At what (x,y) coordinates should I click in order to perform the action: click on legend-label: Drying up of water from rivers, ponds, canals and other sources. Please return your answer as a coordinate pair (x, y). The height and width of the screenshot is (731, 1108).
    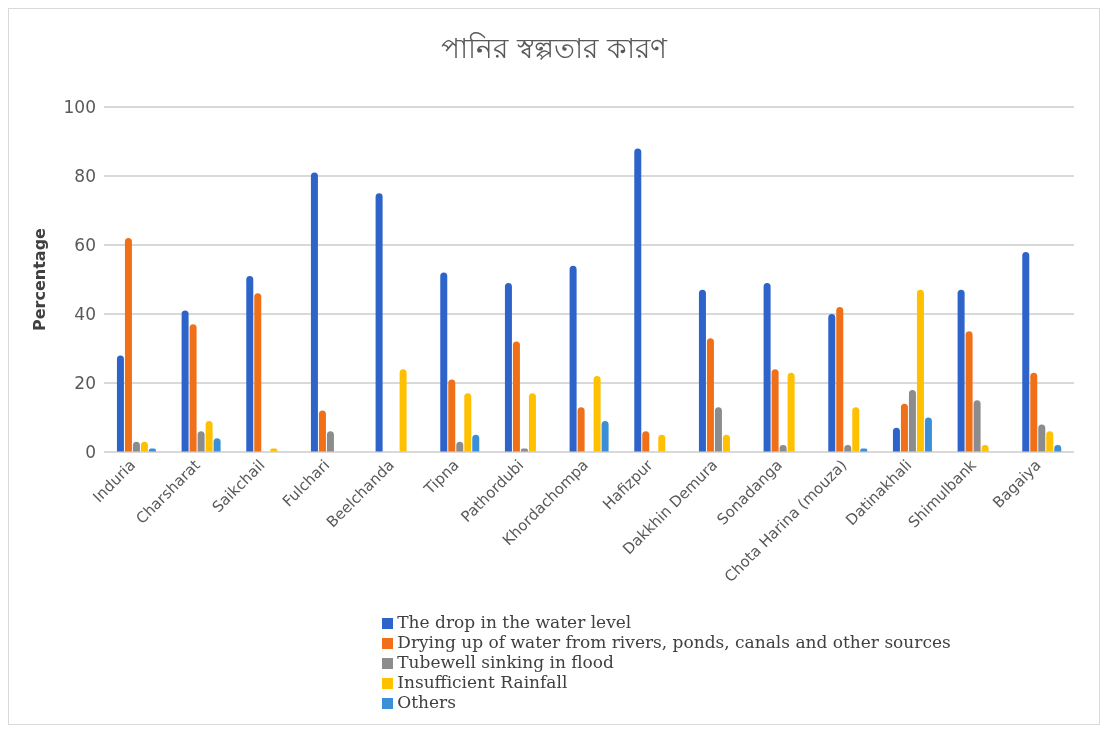
    Looking at the image, I should click on (674, 642).